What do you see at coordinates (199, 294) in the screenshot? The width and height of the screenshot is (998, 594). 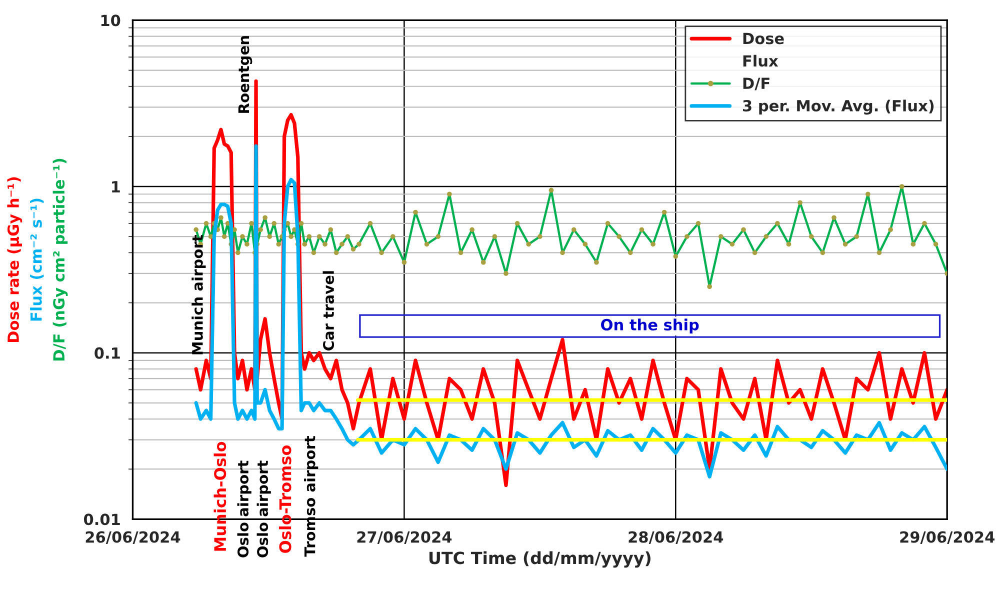 I see `annotation: Munich airport` at bounding box center [199, 294].